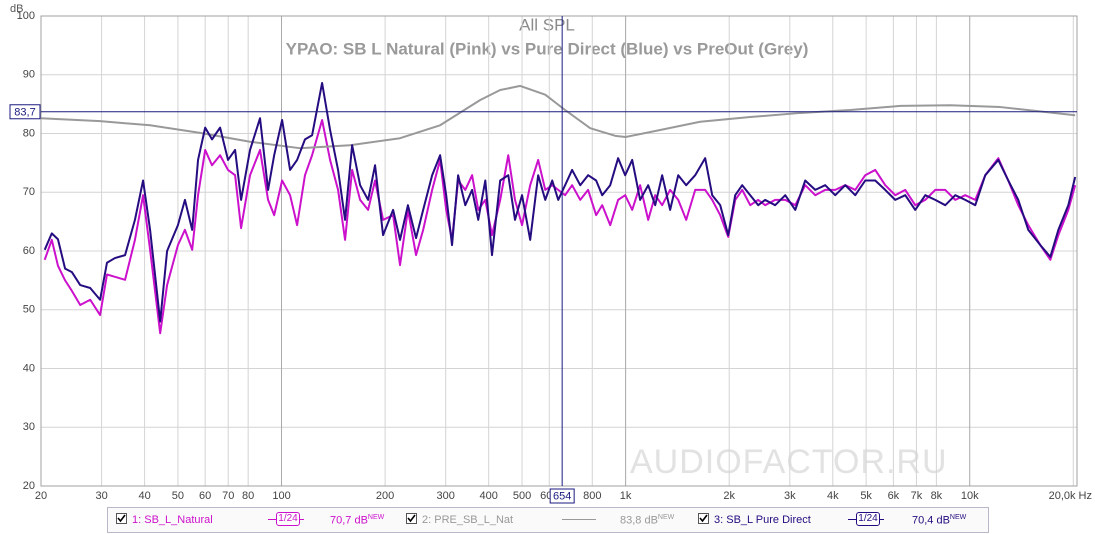 This screenshot has height=534, width=1095. What do you see at coordinates (579, 519) in the screenshot?
I see `line-swatch` at bounding box center [579, 519].